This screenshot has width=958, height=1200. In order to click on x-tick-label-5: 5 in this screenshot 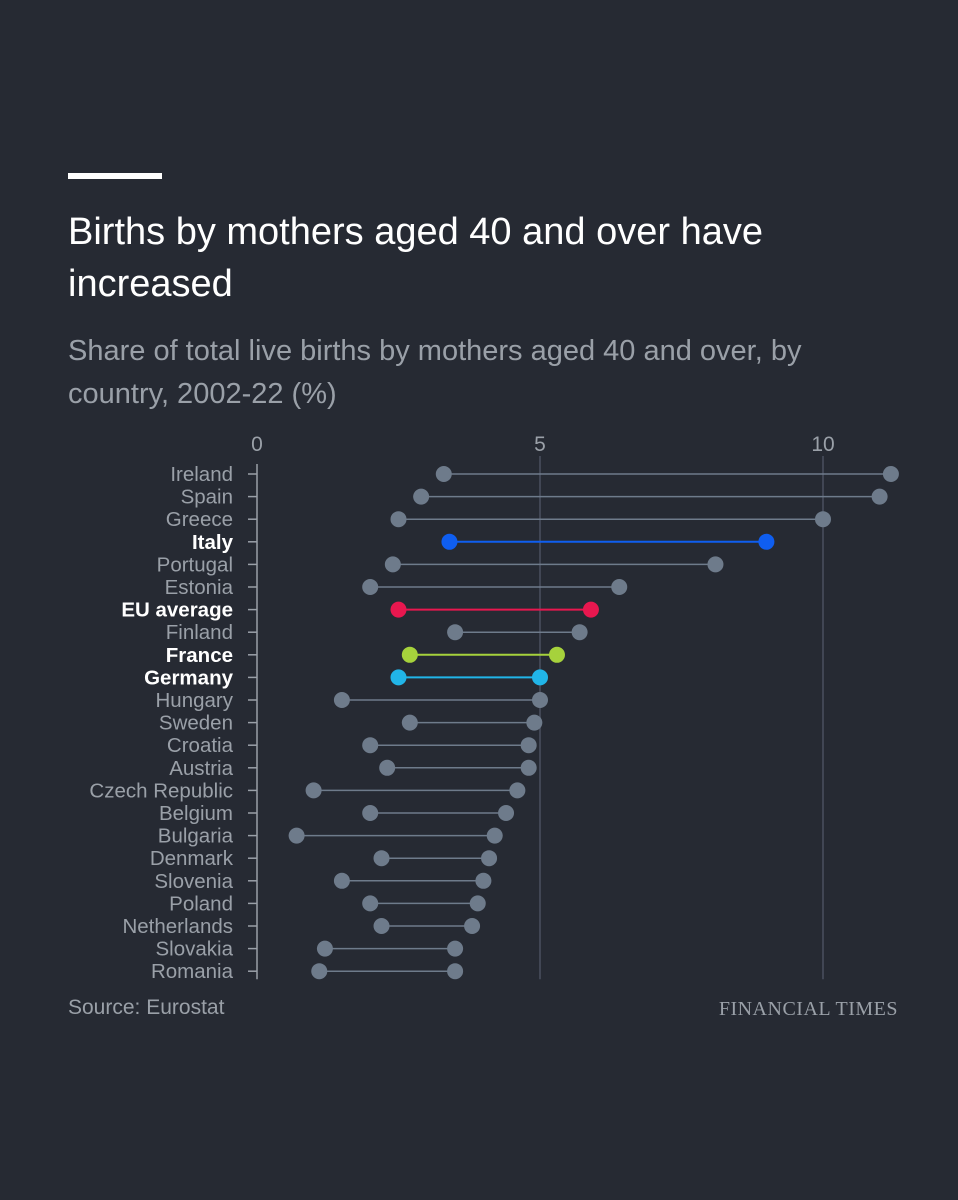, I will do `click(540, 444)`.